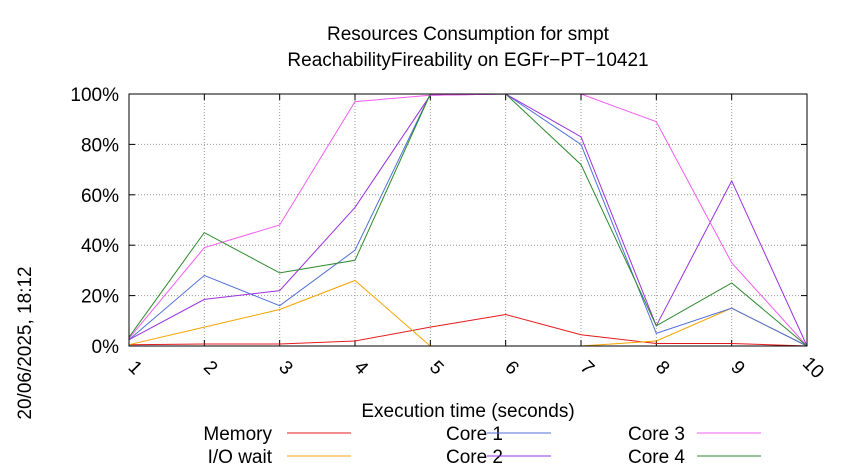 The height and width of the screenshot is (475, 850). I want to click on x-tick-label: 8, so click(662, 368).